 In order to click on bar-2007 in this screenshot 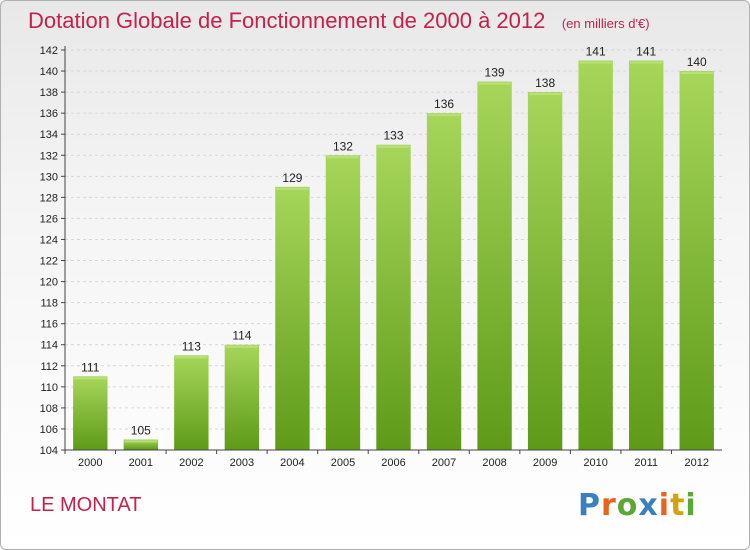, I will do `click(444, 281)`.